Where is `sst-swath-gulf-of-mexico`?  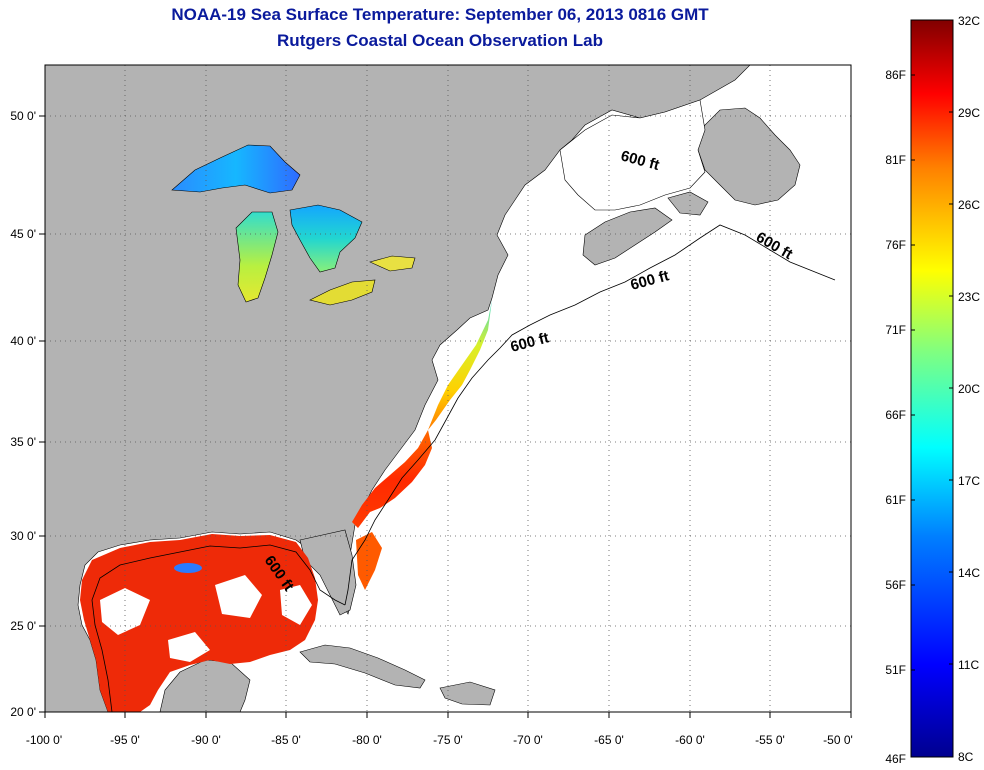
sst-swath-gulf-of-mexico is located at coordinates (199, 623).